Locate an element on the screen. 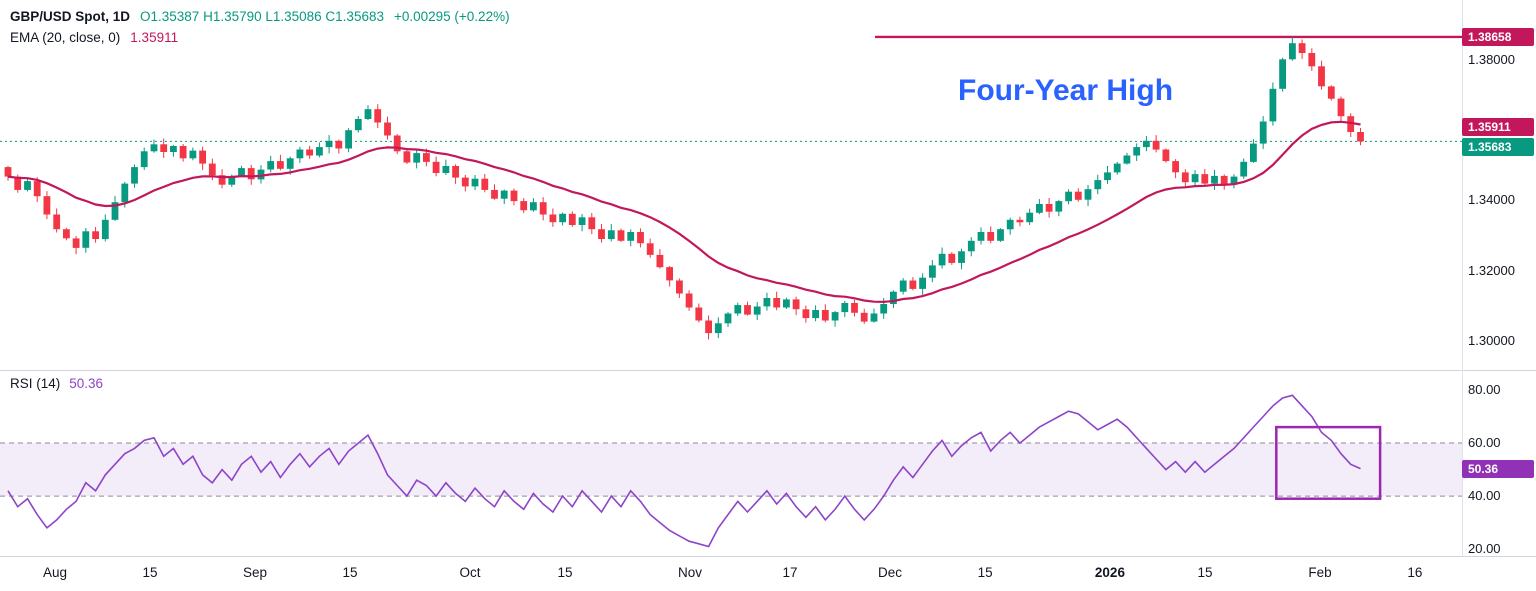  symbol-title: GBP/USD Spot, 1D is located at coordinates (70, 16).